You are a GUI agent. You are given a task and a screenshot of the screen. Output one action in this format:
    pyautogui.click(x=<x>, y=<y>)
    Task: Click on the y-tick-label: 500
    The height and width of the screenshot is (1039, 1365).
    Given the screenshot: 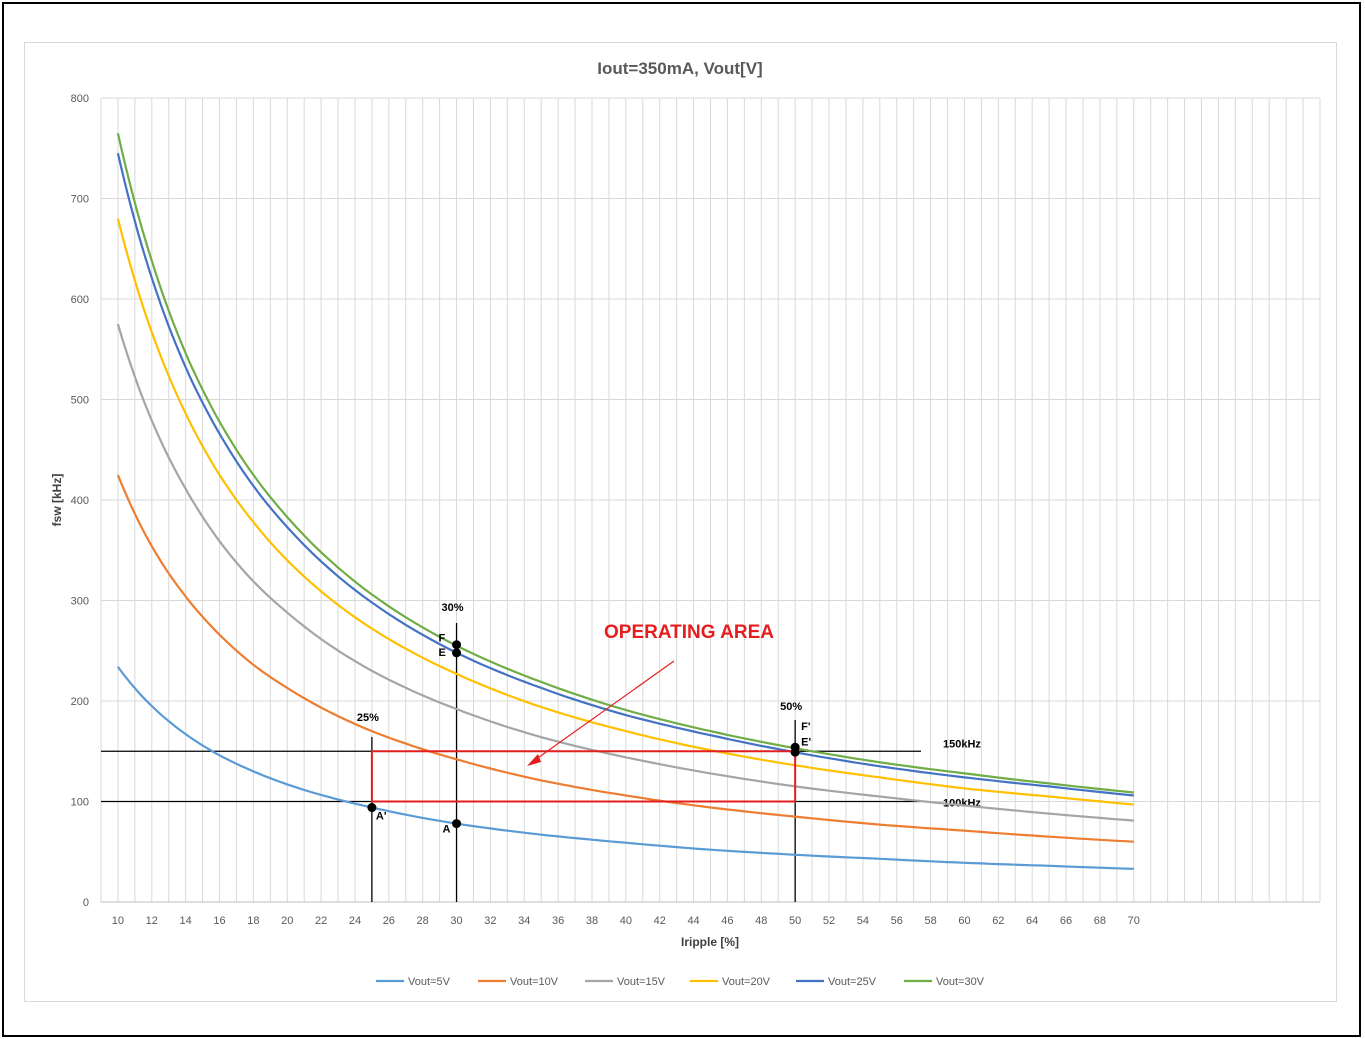 What is the action you would take?
    pyautogui.click(x=80, y=401)
    